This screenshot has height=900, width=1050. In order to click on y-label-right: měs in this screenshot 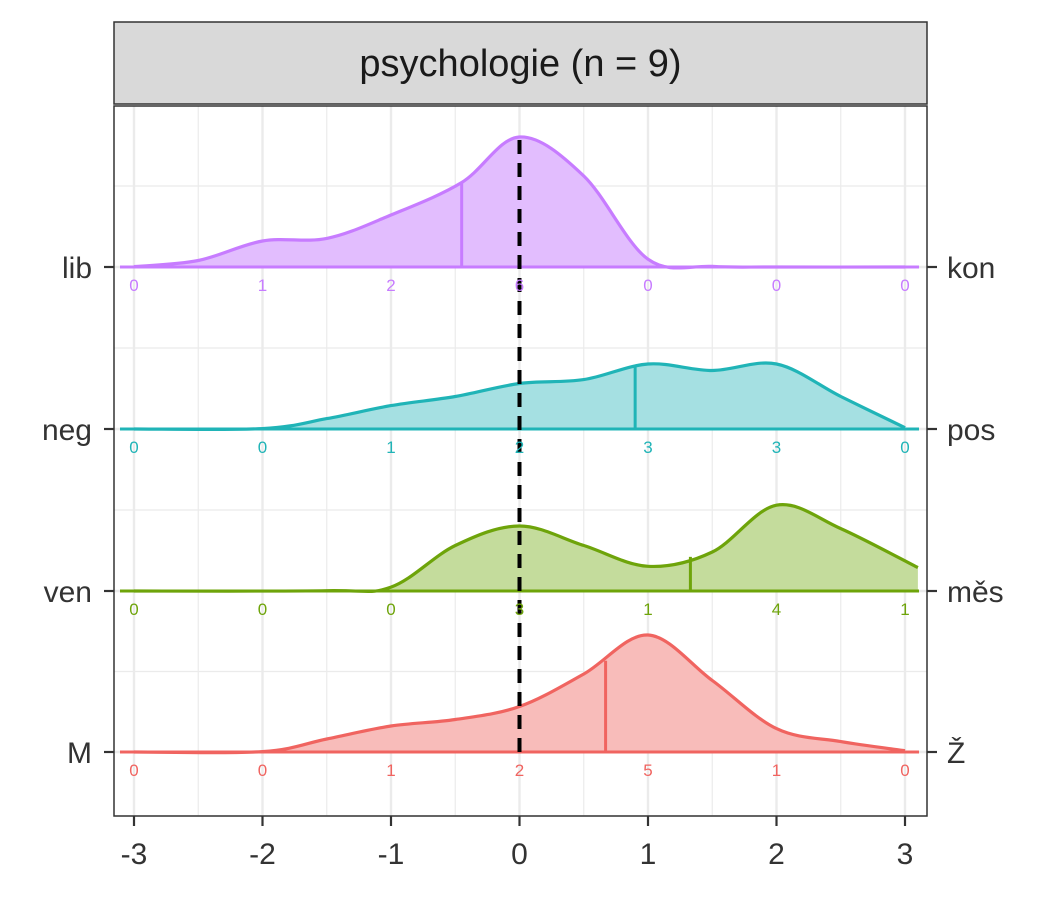, I will do `click(975, 592)`.